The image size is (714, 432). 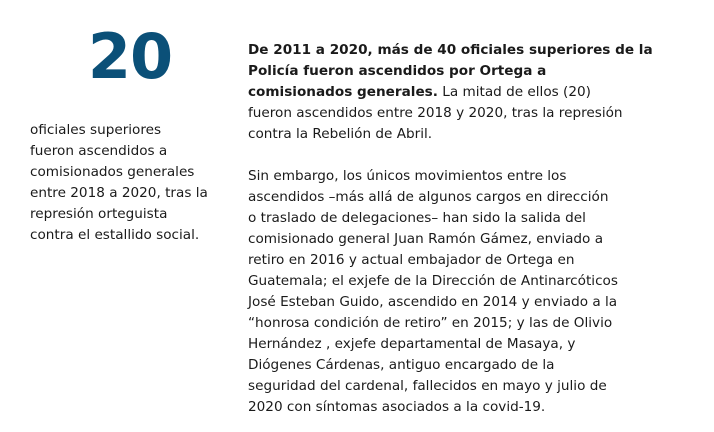 What do you see at coordinates (96, 130) in the screenshot?
I see `caption-line: oficiales superiores` at bounding box center [96, 130].